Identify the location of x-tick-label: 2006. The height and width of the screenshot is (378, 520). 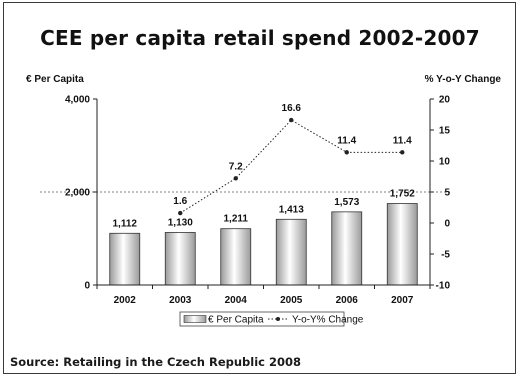
(347, 300).